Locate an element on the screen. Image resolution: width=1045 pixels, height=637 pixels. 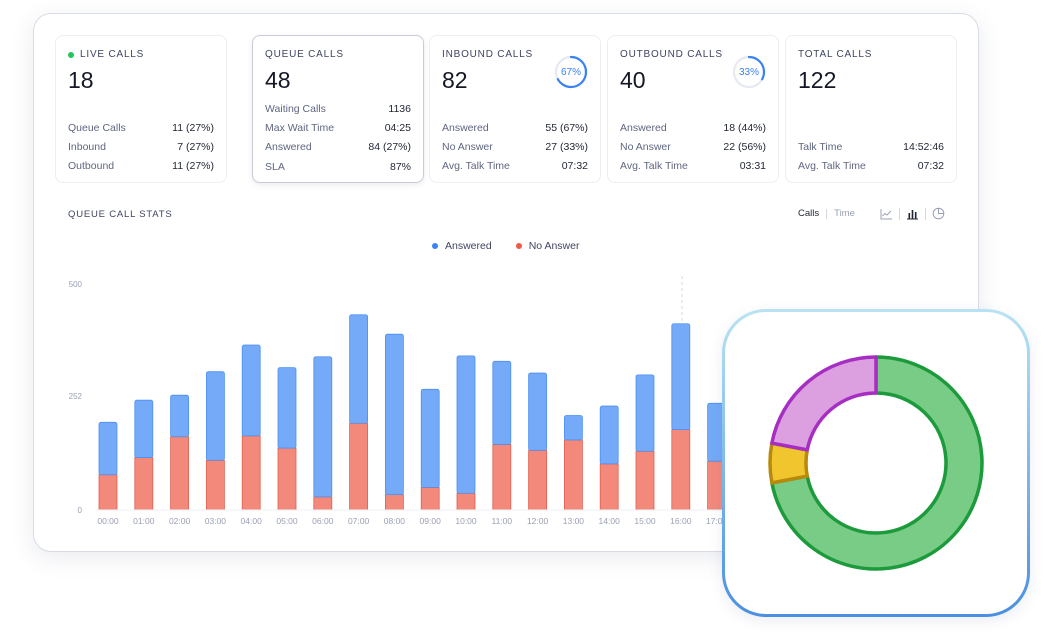
chart-legend: Answered No Answer is located at coordinates (505, 246).